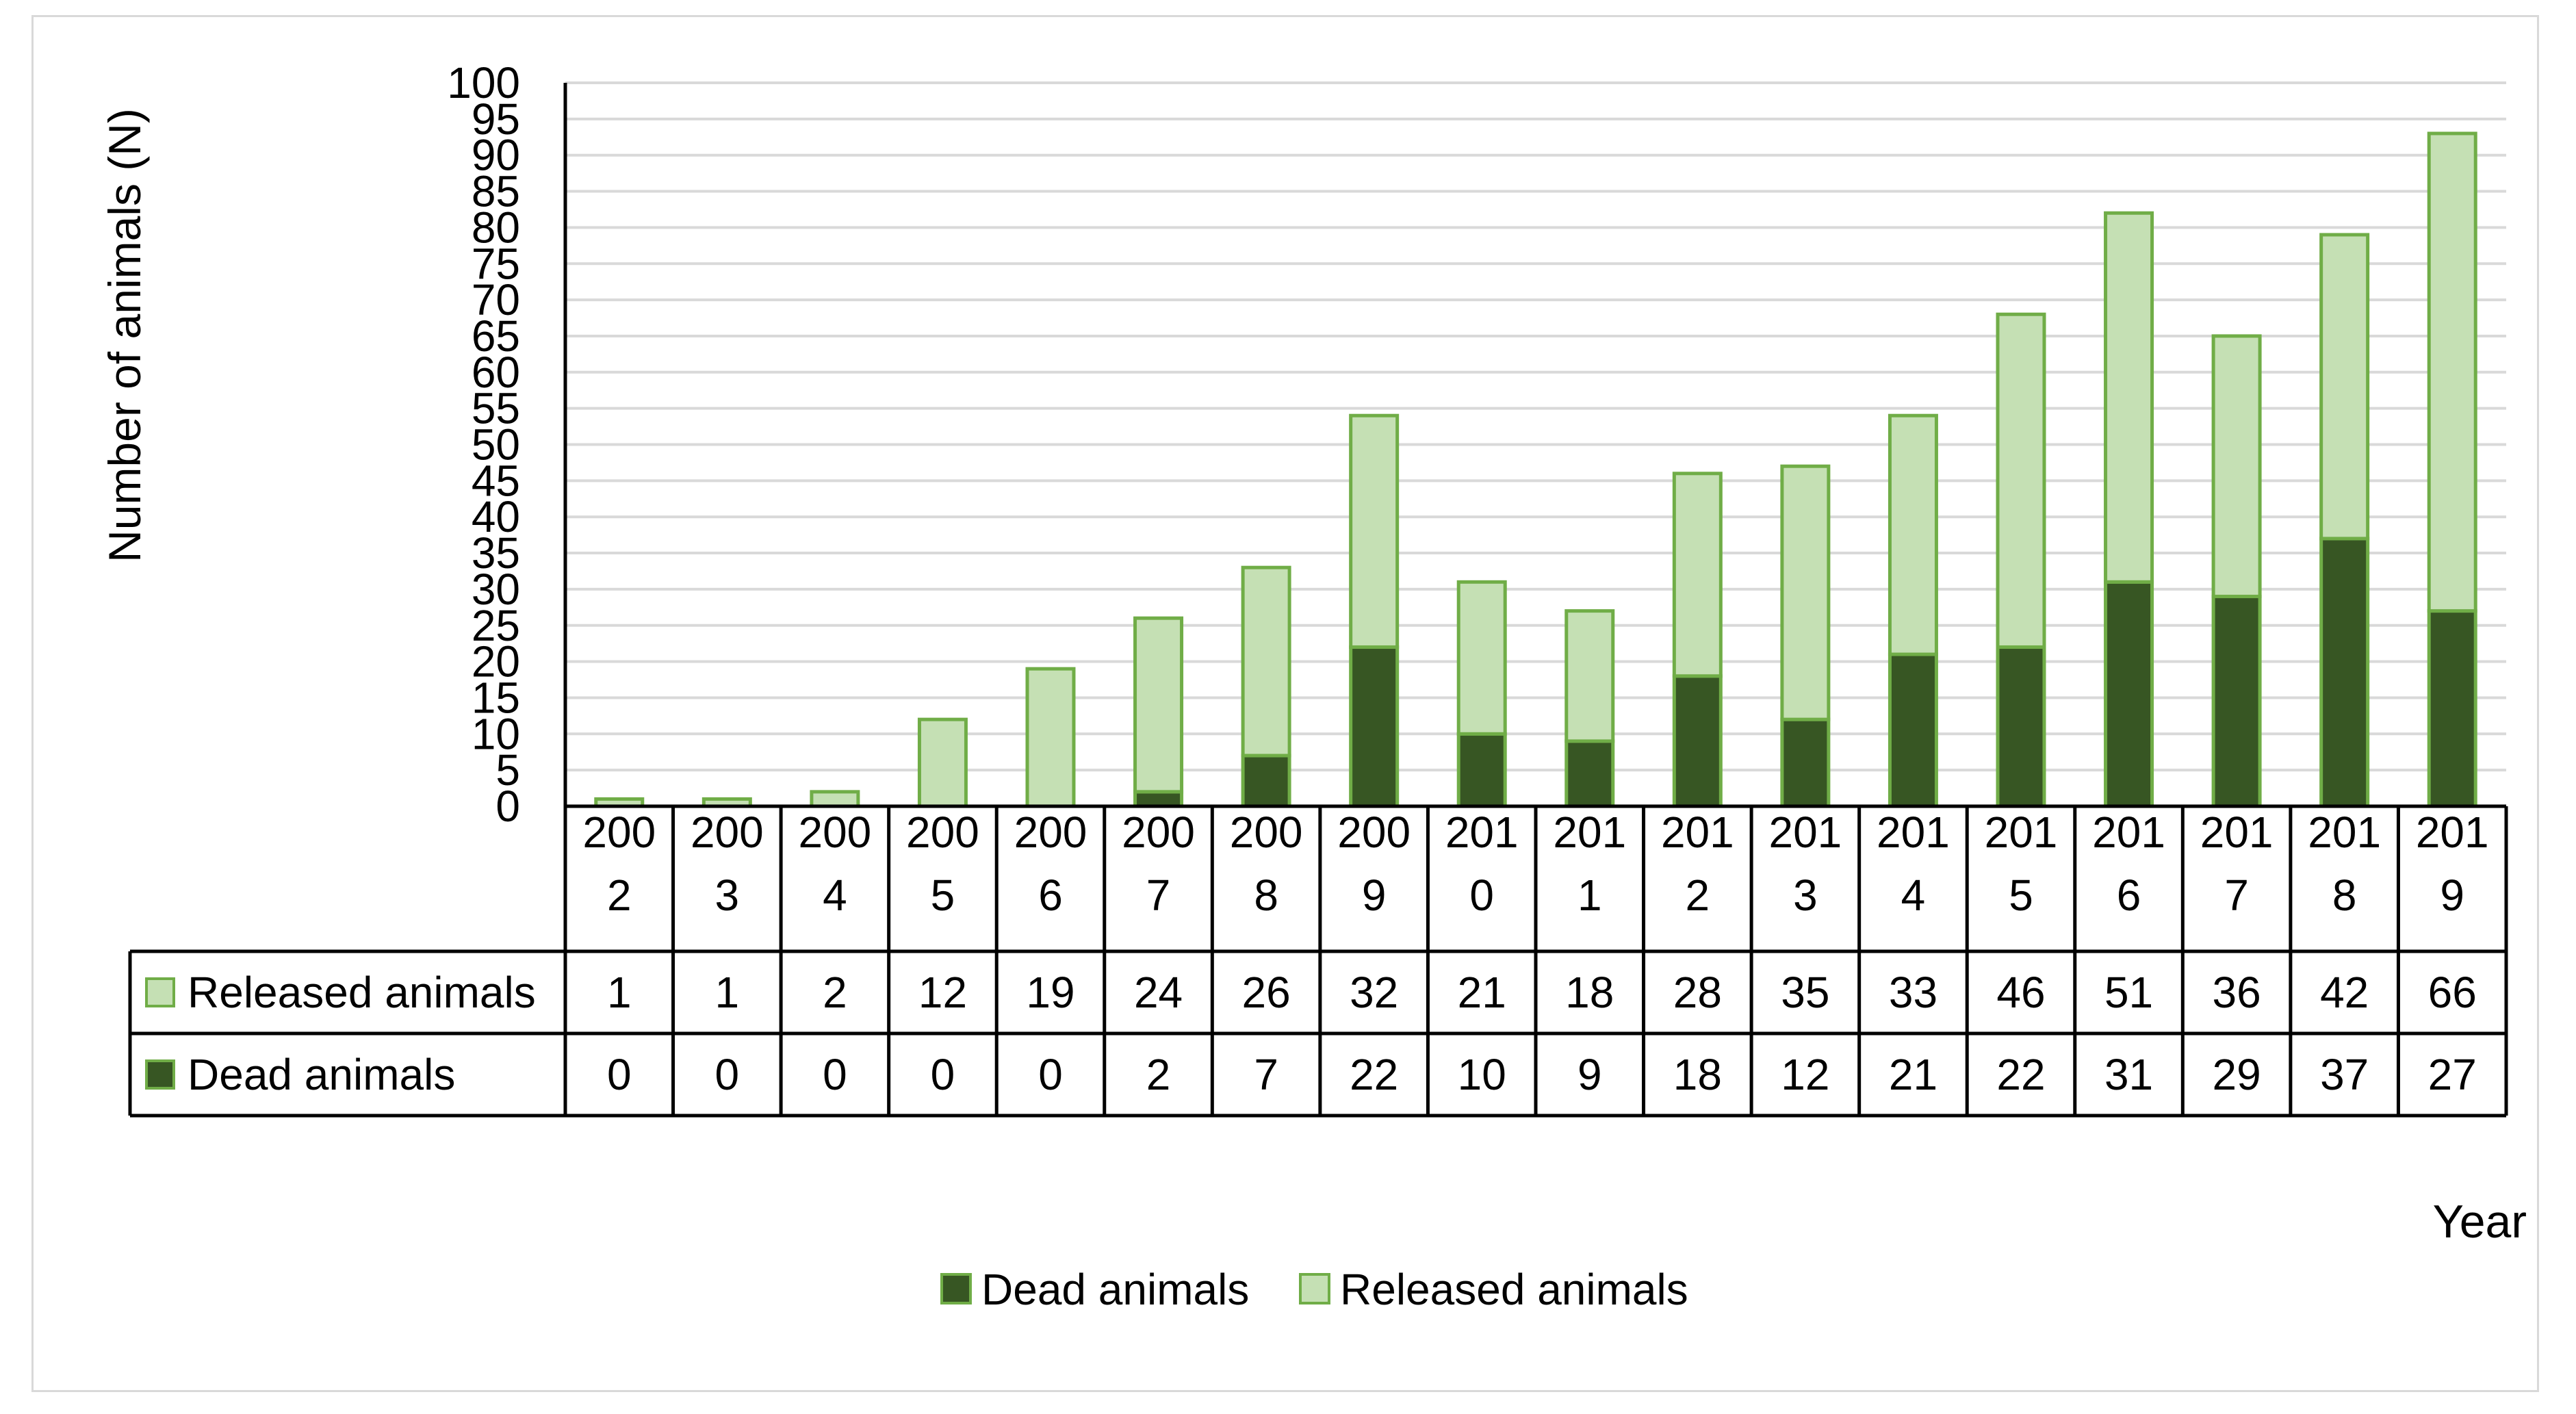 The width and height of the screenshot is (2576, 1414). What do you see at coordinates (2237, 992) in the screenshot?
I see `table-cell-value: 36` at bounding box center [2237, 992].